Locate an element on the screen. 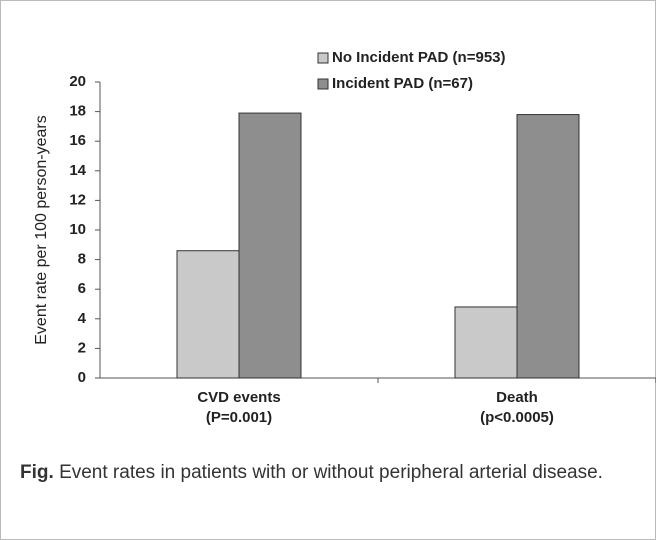 The width and height of the screenshot is (656, 540). y-tick-label: 8 is located at coordinates (82, 259).